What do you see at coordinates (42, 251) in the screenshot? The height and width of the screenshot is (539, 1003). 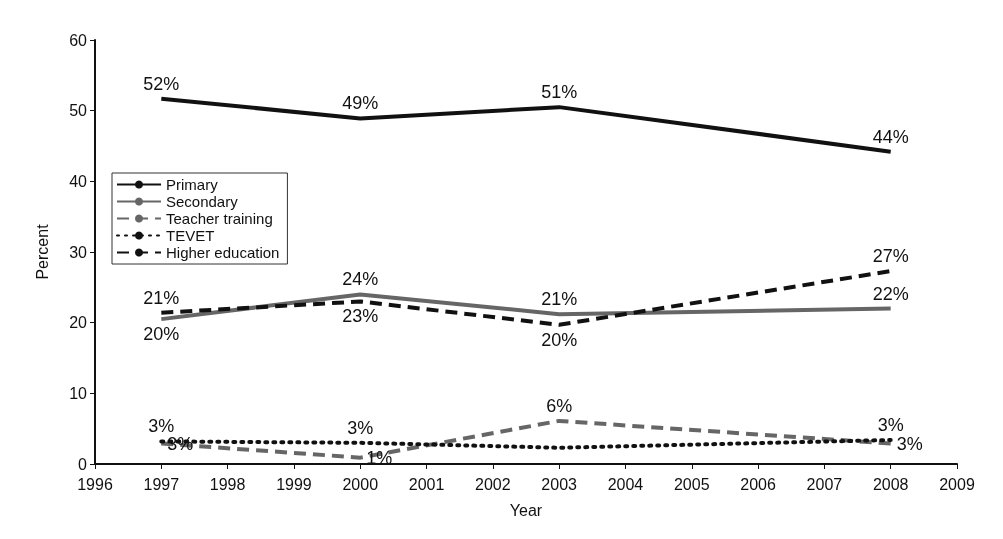 I see `y-axis-title: Percent` at bounding box center [42, 251].